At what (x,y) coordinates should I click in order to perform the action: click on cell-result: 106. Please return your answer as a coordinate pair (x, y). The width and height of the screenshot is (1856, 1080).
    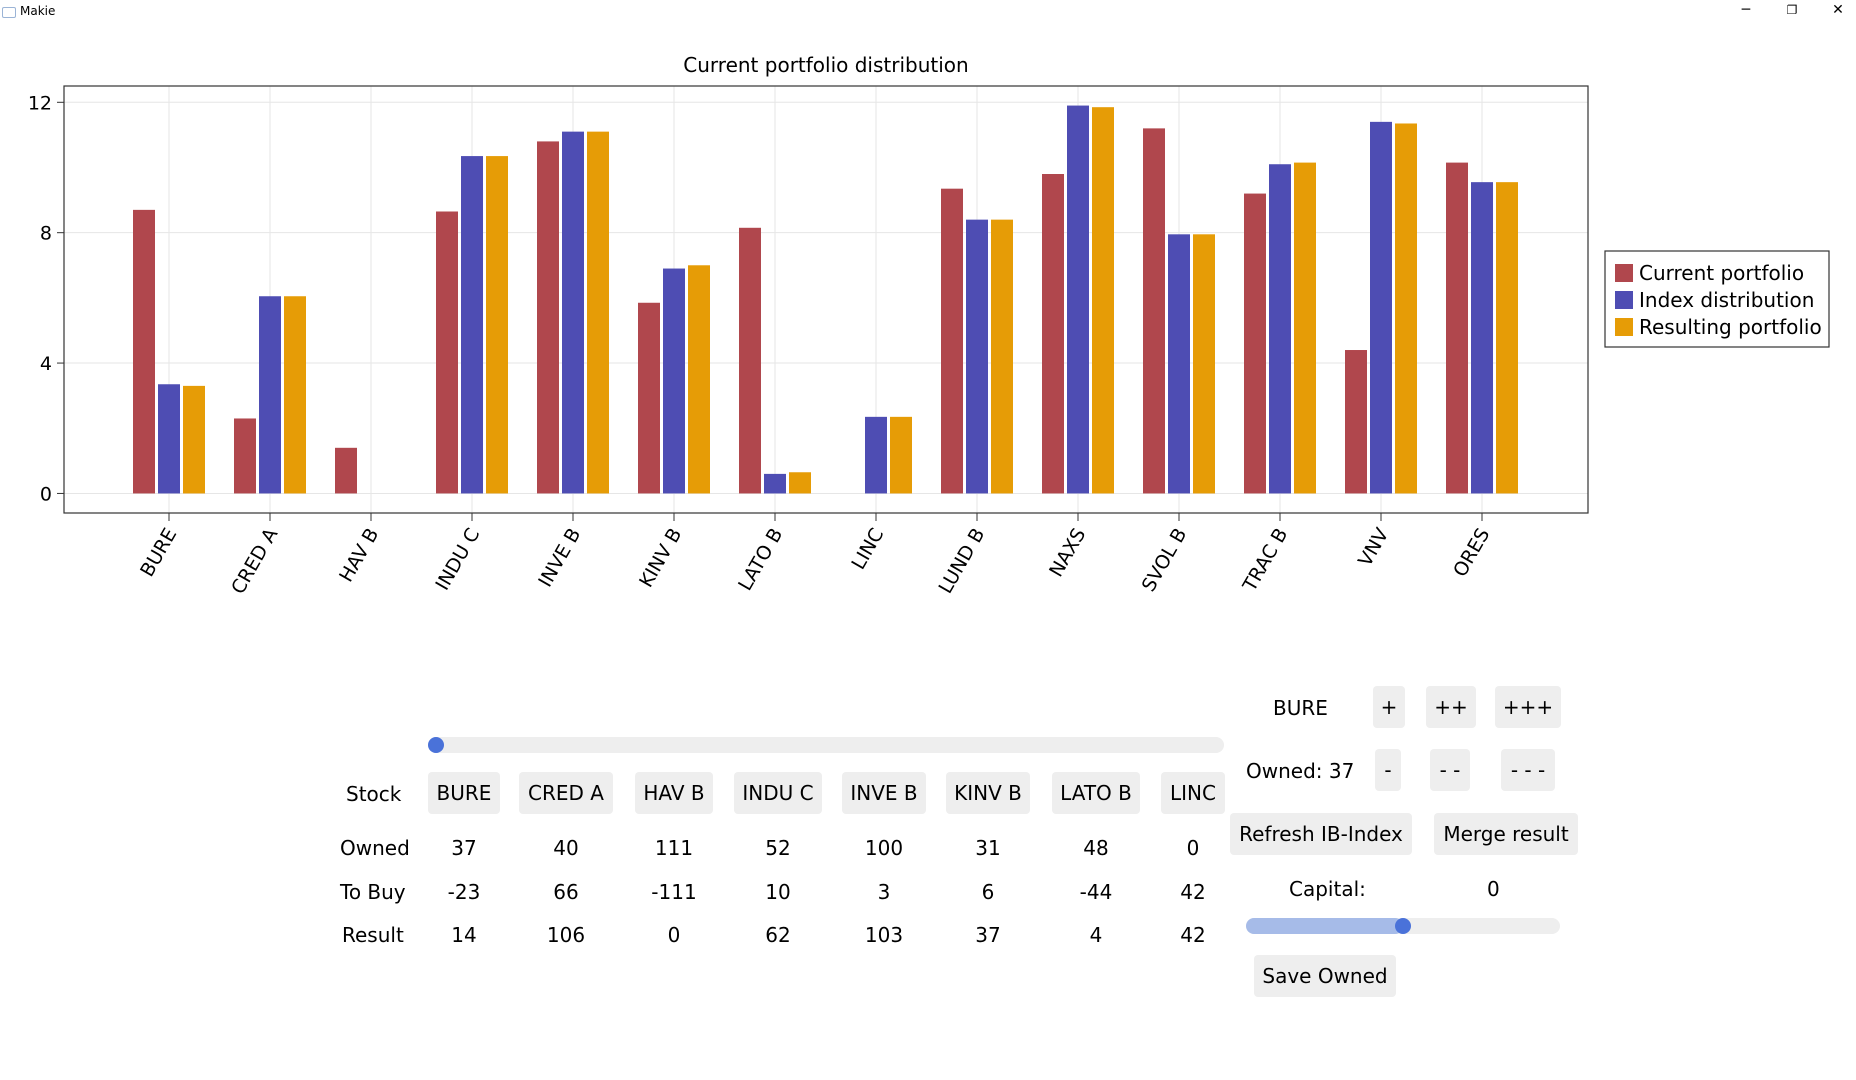
    Looking at the image, I should click on (566, 935).